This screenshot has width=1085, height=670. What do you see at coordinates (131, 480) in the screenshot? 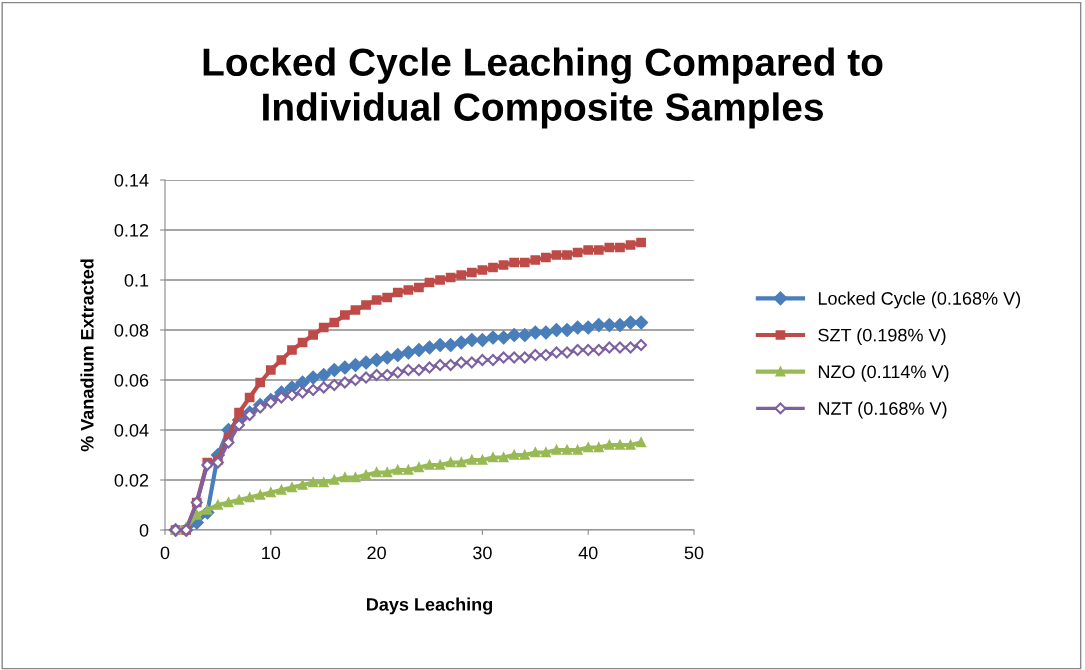
I see `y-tick-label: 0.02` at bounding box center [131, 480].